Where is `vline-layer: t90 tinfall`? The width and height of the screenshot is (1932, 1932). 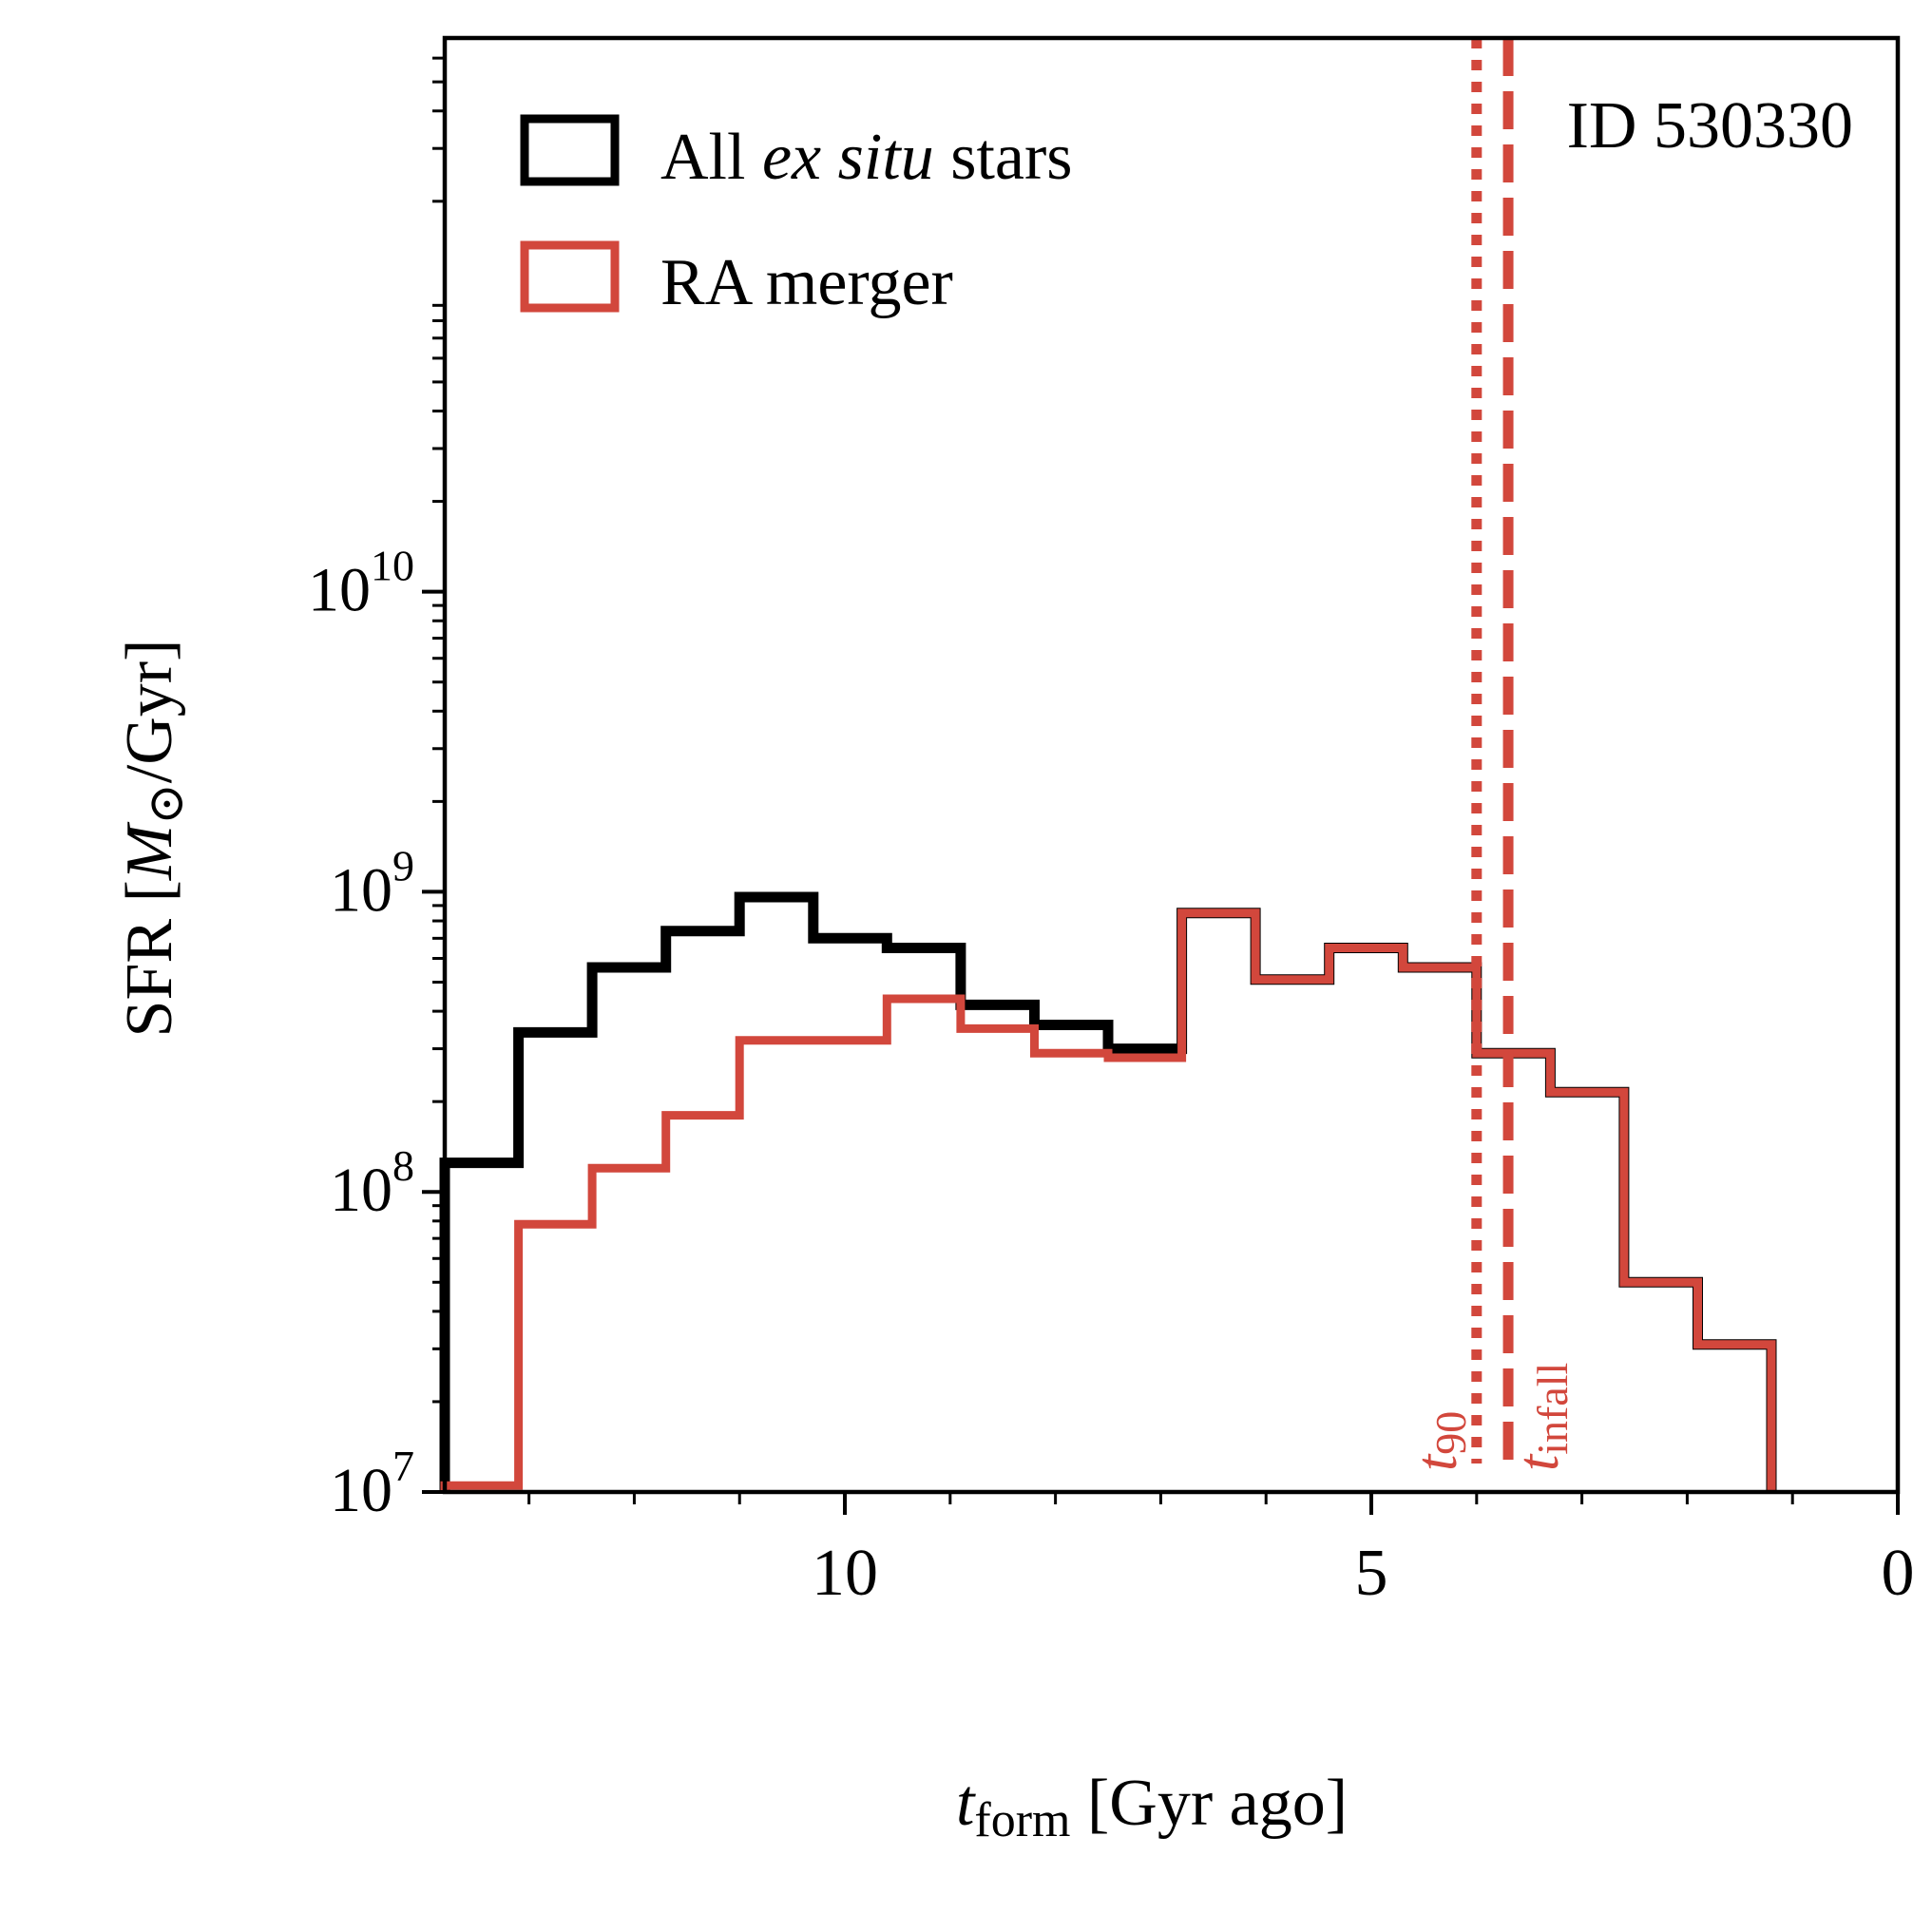 vline-layer: t90 tinfall is located at coordinates (1491, 754).